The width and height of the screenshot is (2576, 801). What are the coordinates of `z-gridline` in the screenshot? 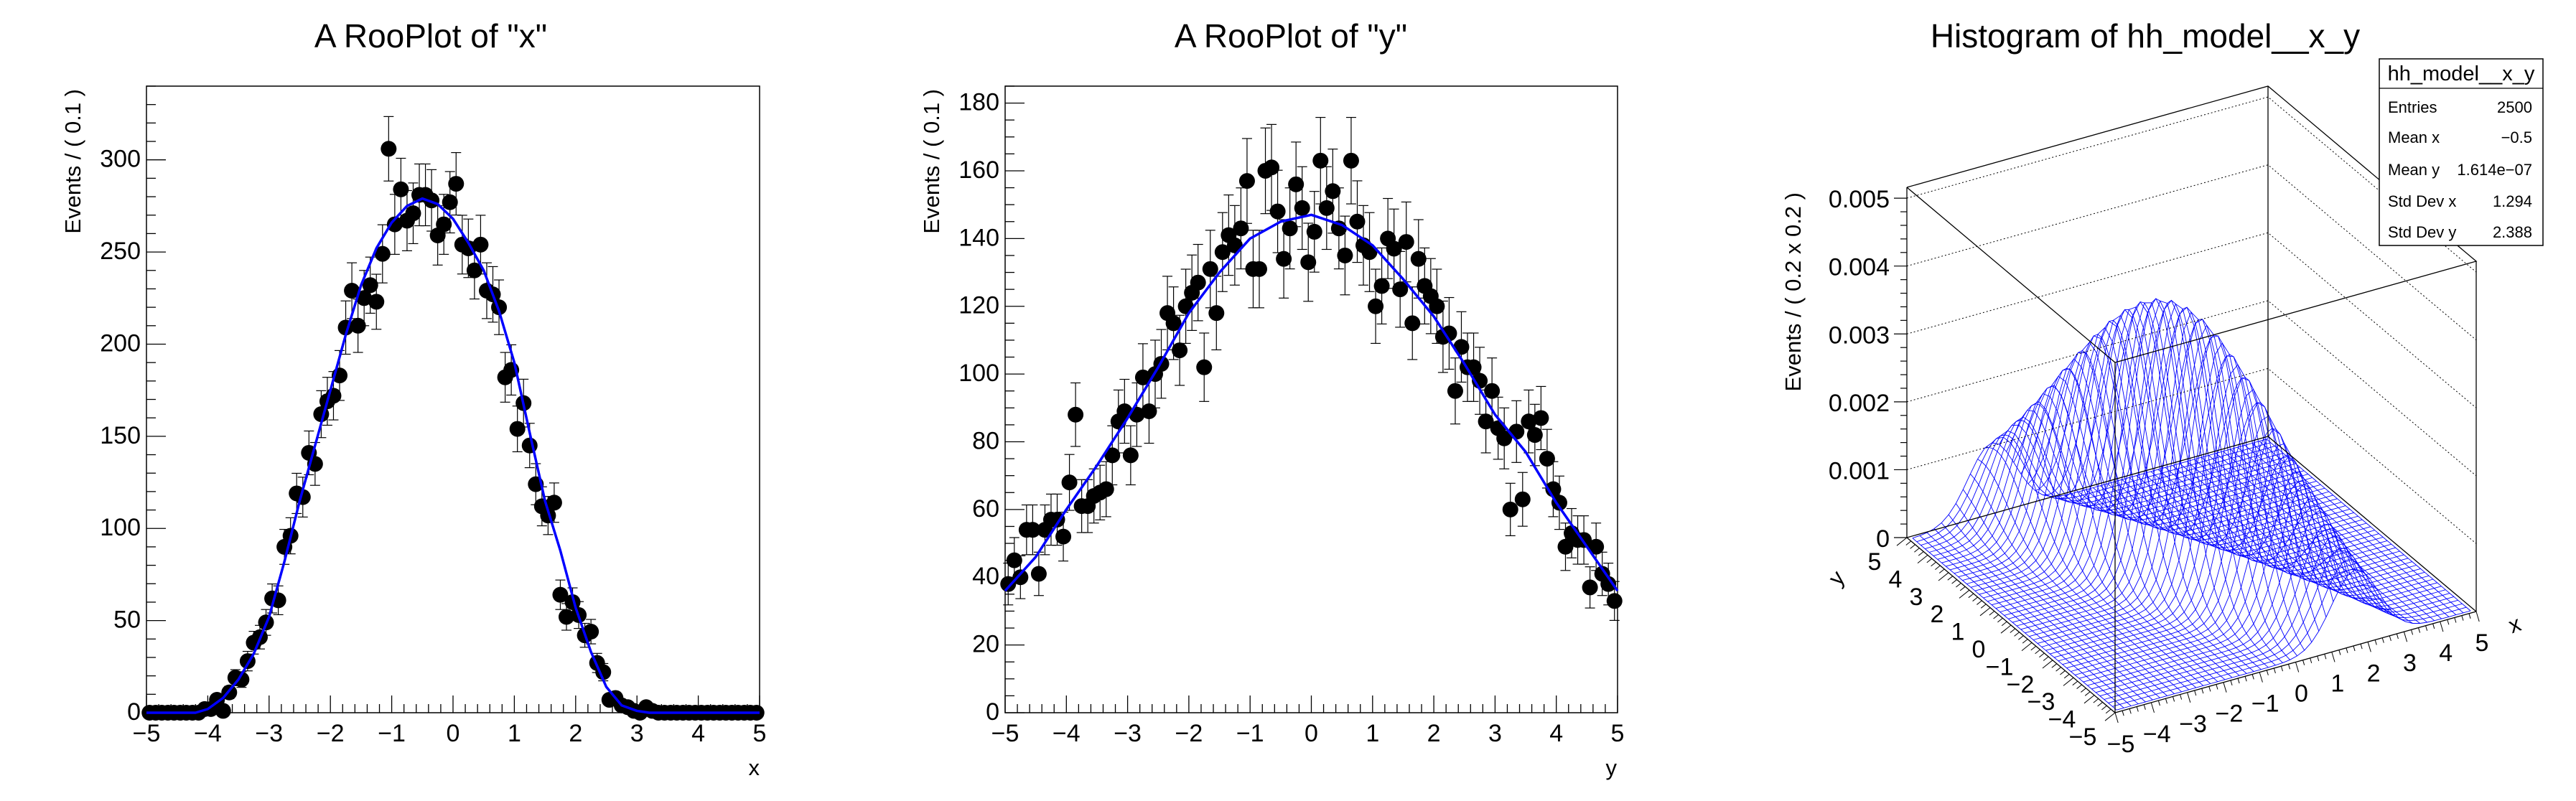 It's located at (2191, 456).